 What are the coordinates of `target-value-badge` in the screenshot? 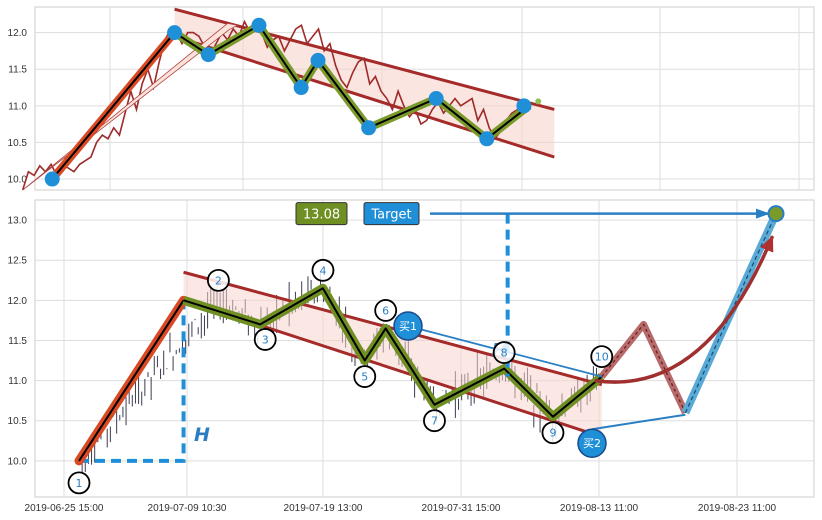 It's located at (321, 214).